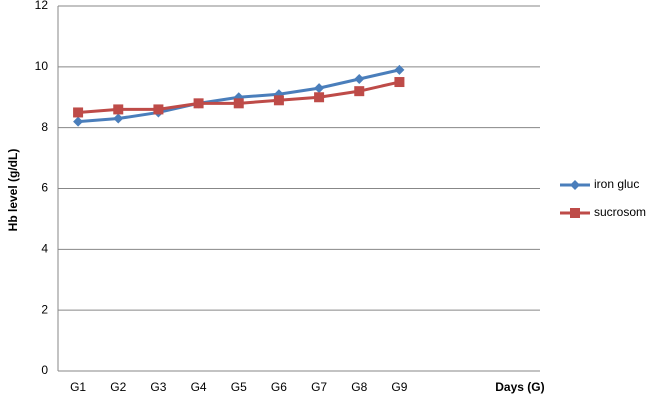 The width and height of the screenshot is (657, 405). Describe the element at coordinates (199, 387) in the screenshot. I see `x-tick-label: G4` at that location.